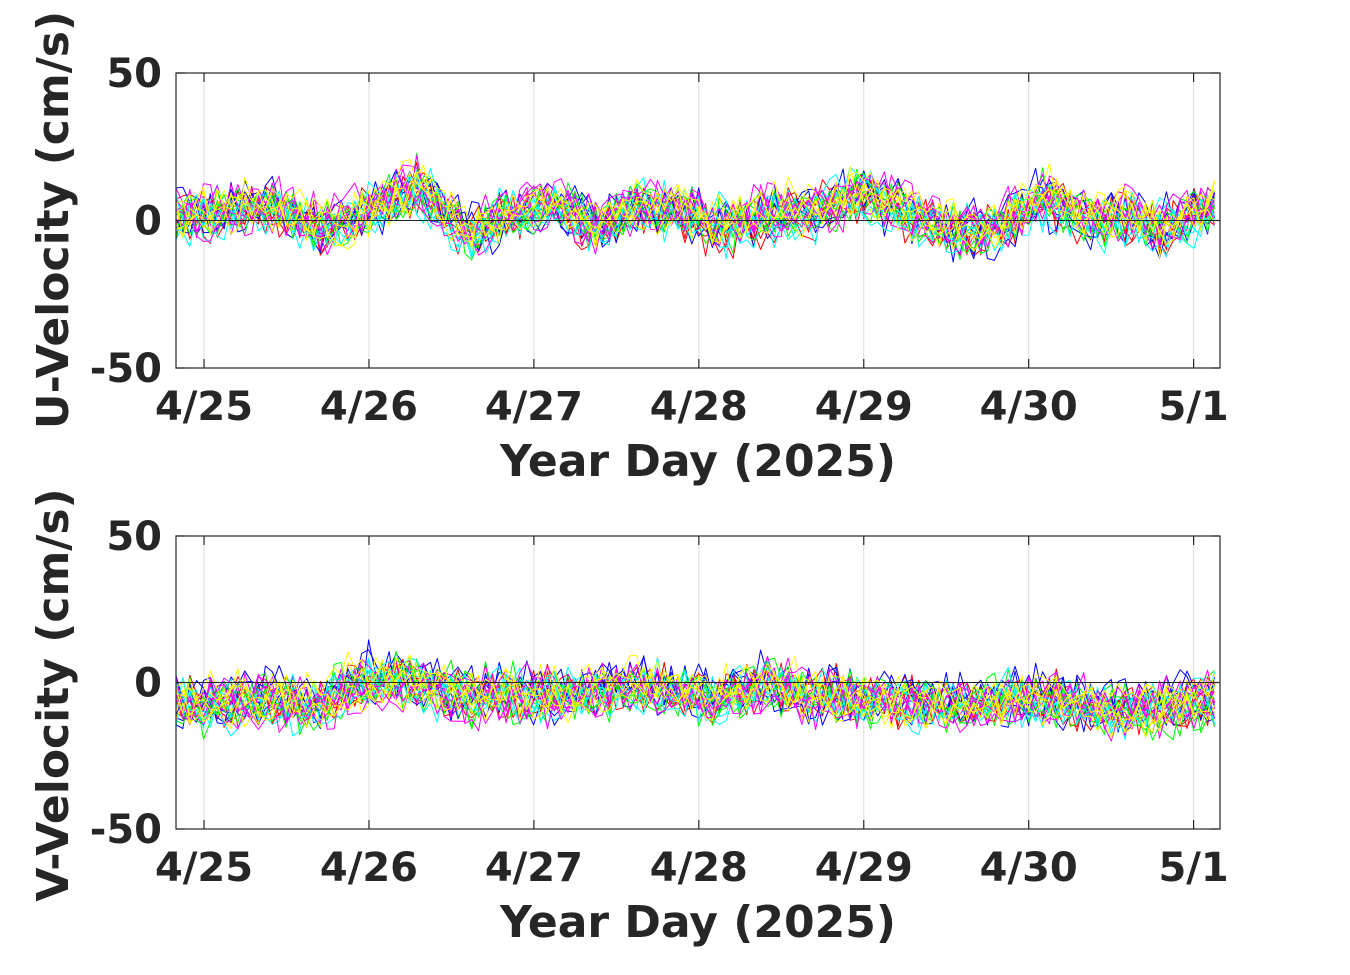  Describe the element at coordinates (53, 694) in the screenshot. I see `y-axis-title: V-Velocity (cm/s)` at that location.